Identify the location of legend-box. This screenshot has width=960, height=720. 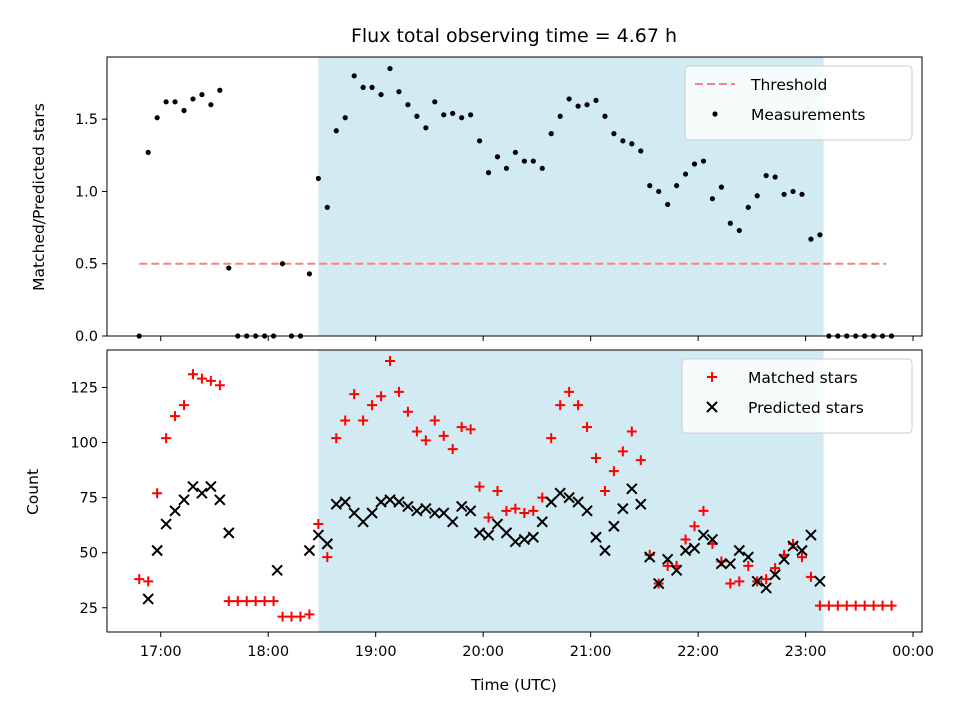
(797, 396).